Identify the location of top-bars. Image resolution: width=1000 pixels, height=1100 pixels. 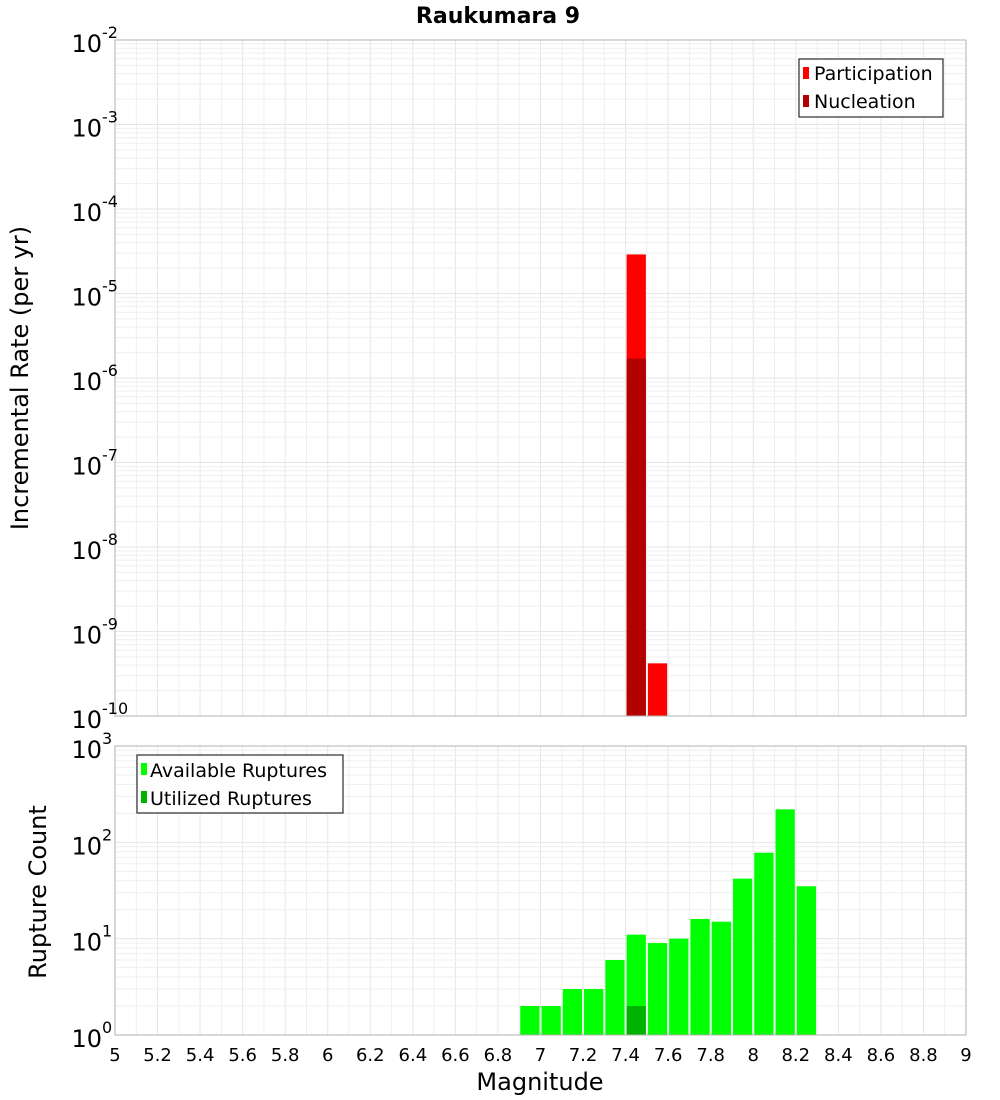
(647, 485).